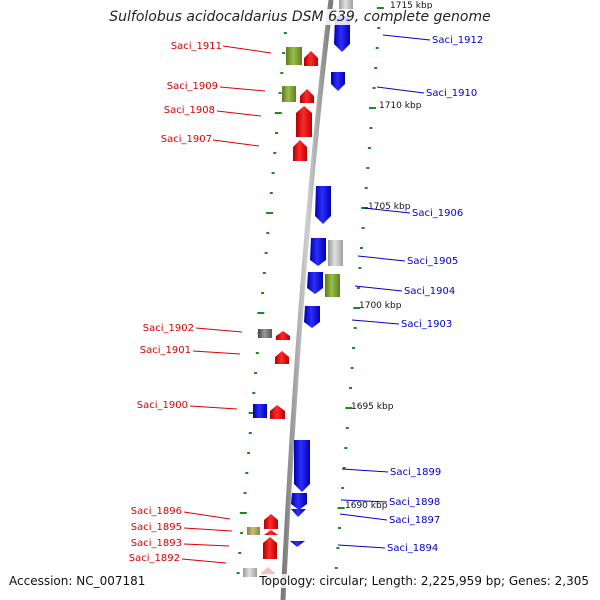 Image resolution: width=600 pixels, height=600 pixels. What do you see at coordinates (294, 56) in the screenshot?
I see `gene-block-saci-1911` at bounding box center [294, 56].